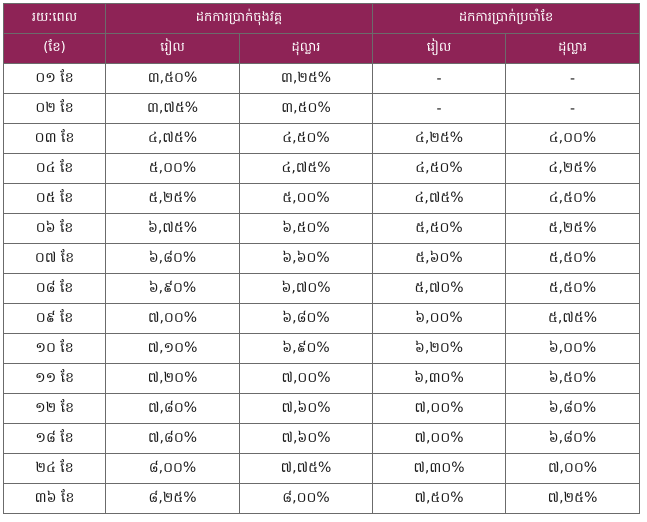  I want to click on term-cell: ០៤ ខែ, so click(54, 168).